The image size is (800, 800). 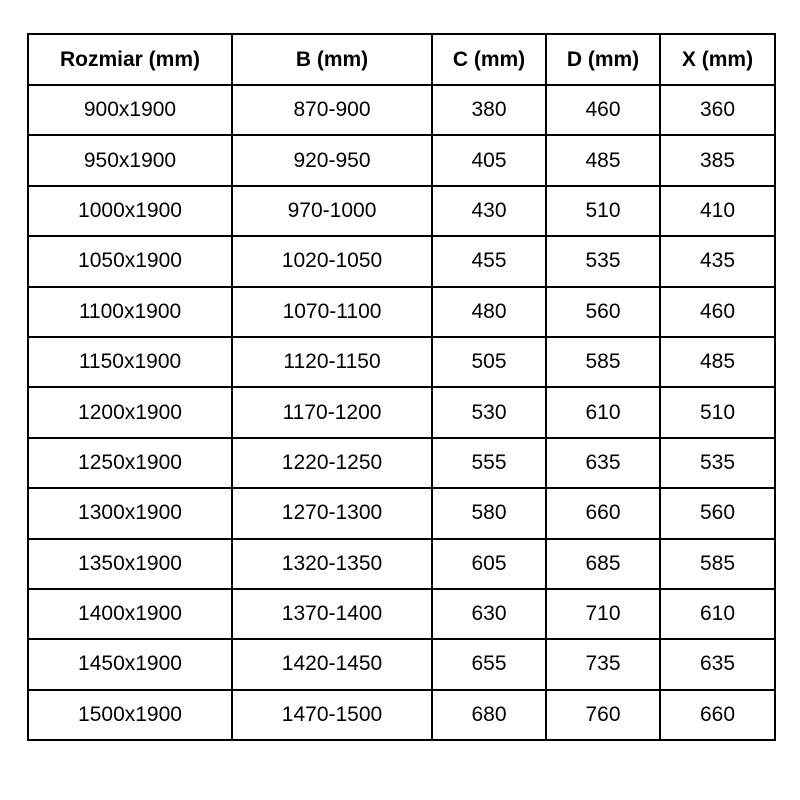 I want to click on header-cell: X (mm), so click(x=717, y=59).